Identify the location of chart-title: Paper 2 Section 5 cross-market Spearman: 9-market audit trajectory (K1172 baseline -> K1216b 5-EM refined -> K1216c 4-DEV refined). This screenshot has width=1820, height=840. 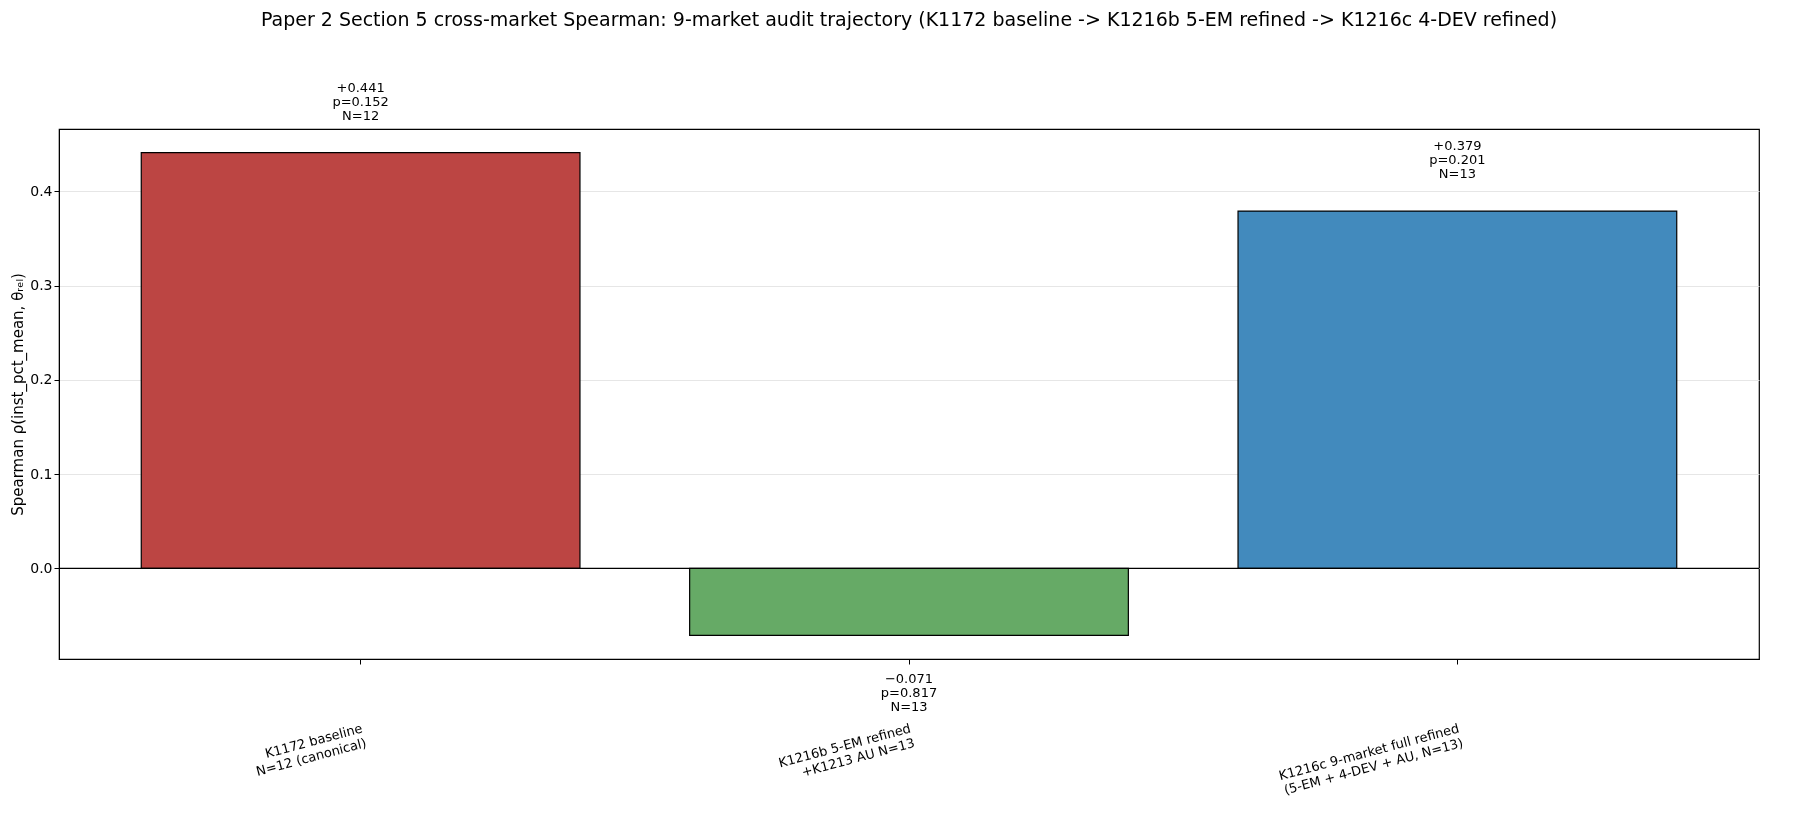
(909, 18).